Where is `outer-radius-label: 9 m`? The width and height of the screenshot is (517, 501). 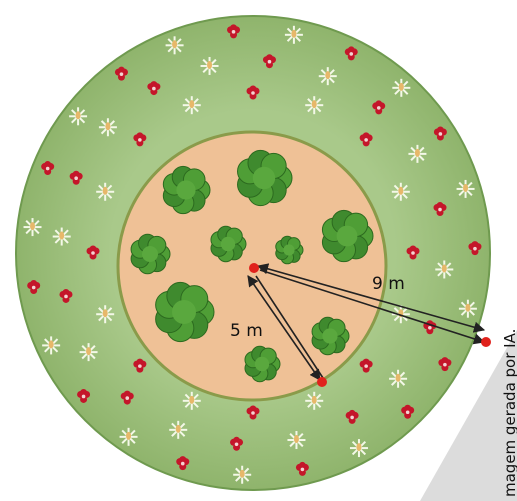
outer-radius-label: 9 m is located at coordinates (388, 284).